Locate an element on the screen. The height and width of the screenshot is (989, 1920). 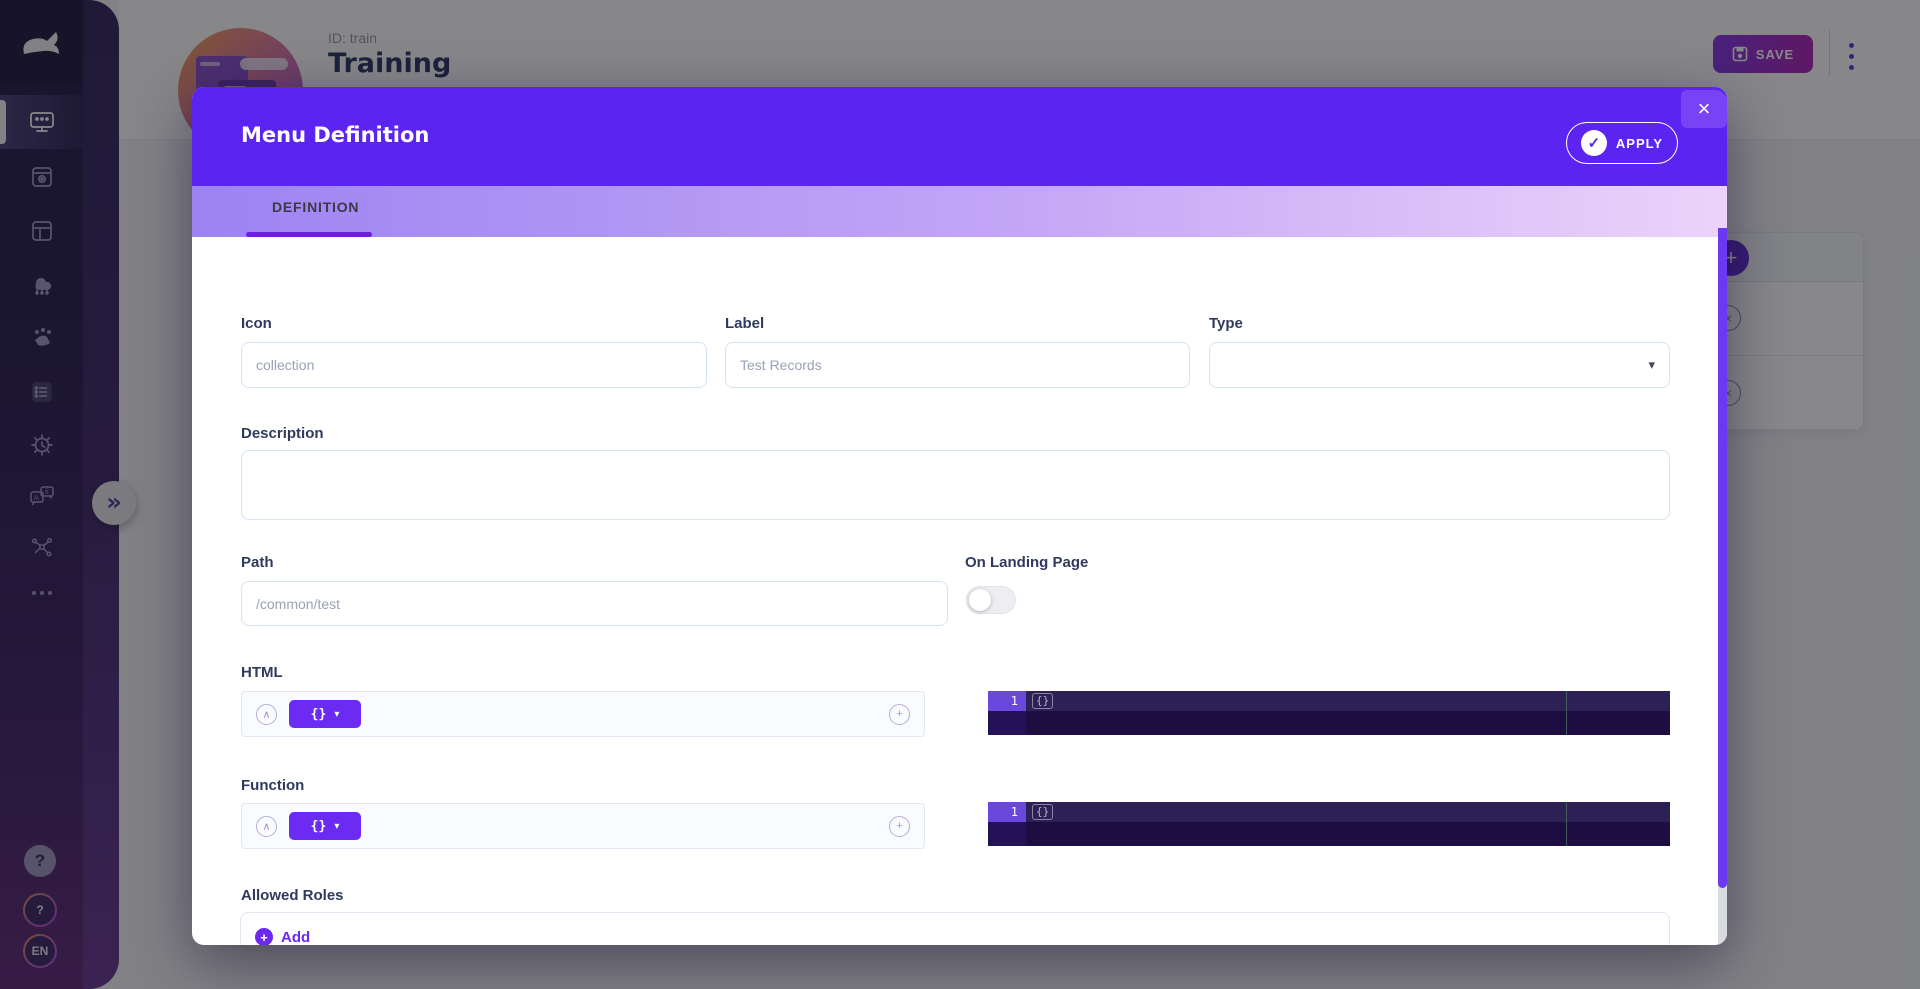
type-field-label: Type is located at coordinates (1226, 323).